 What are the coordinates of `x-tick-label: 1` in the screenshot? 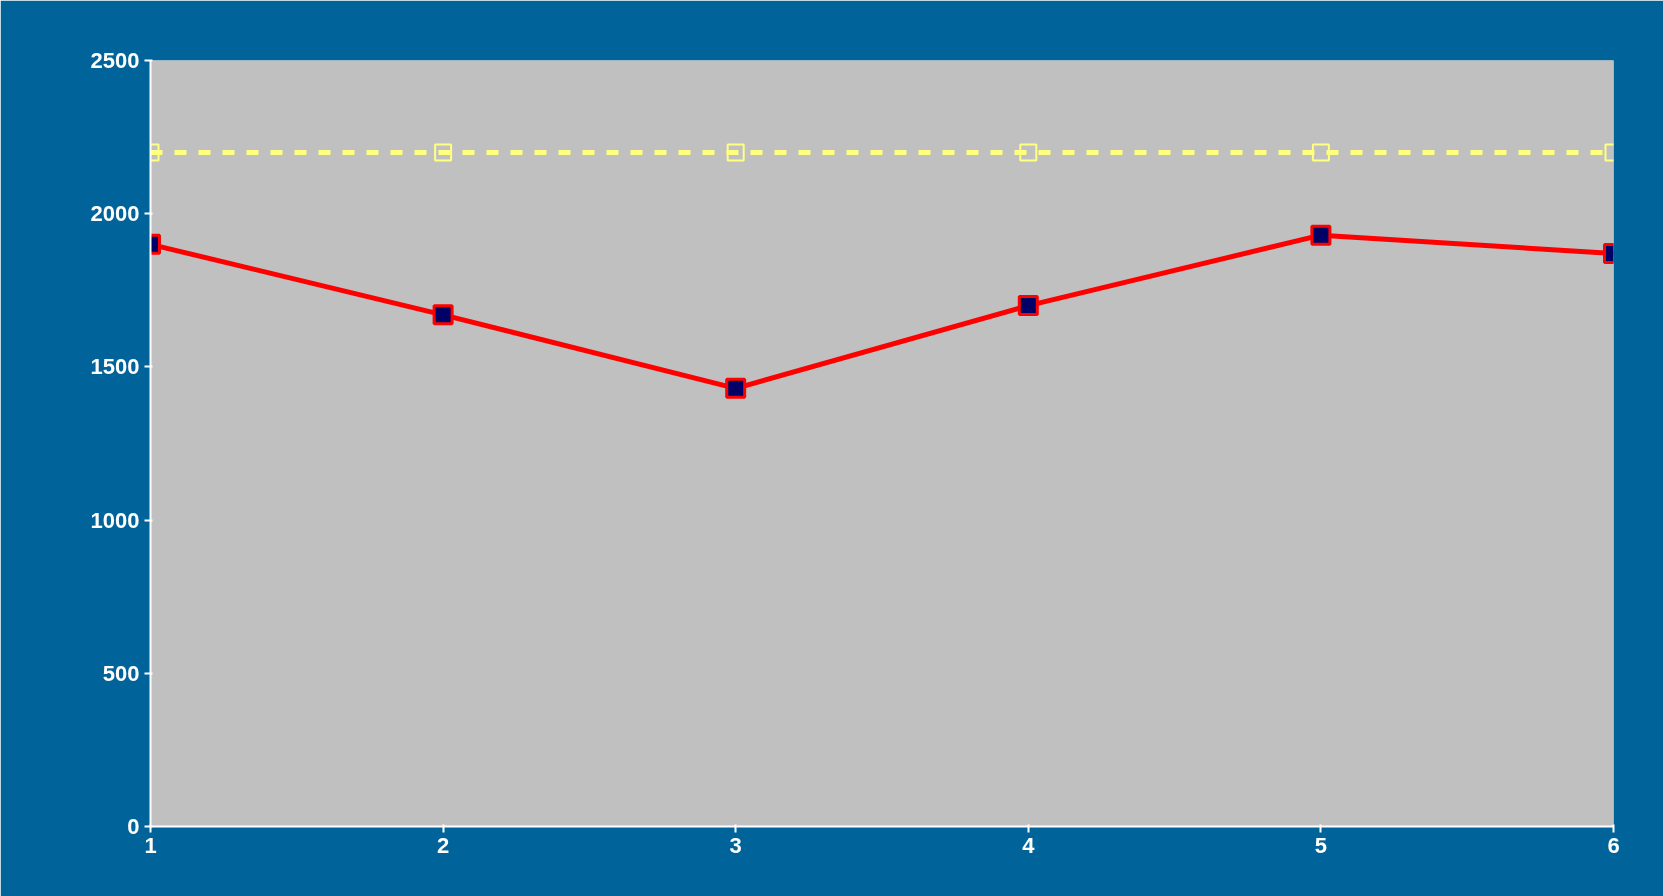 It's located at (150, 845).